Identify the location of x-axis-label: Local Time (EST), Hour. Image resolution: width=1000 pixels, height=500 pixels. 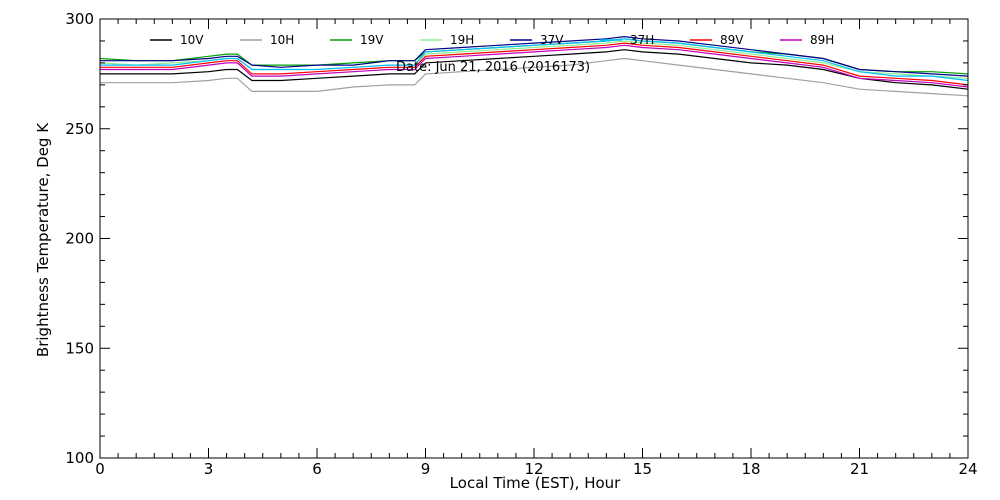
(535, 483).